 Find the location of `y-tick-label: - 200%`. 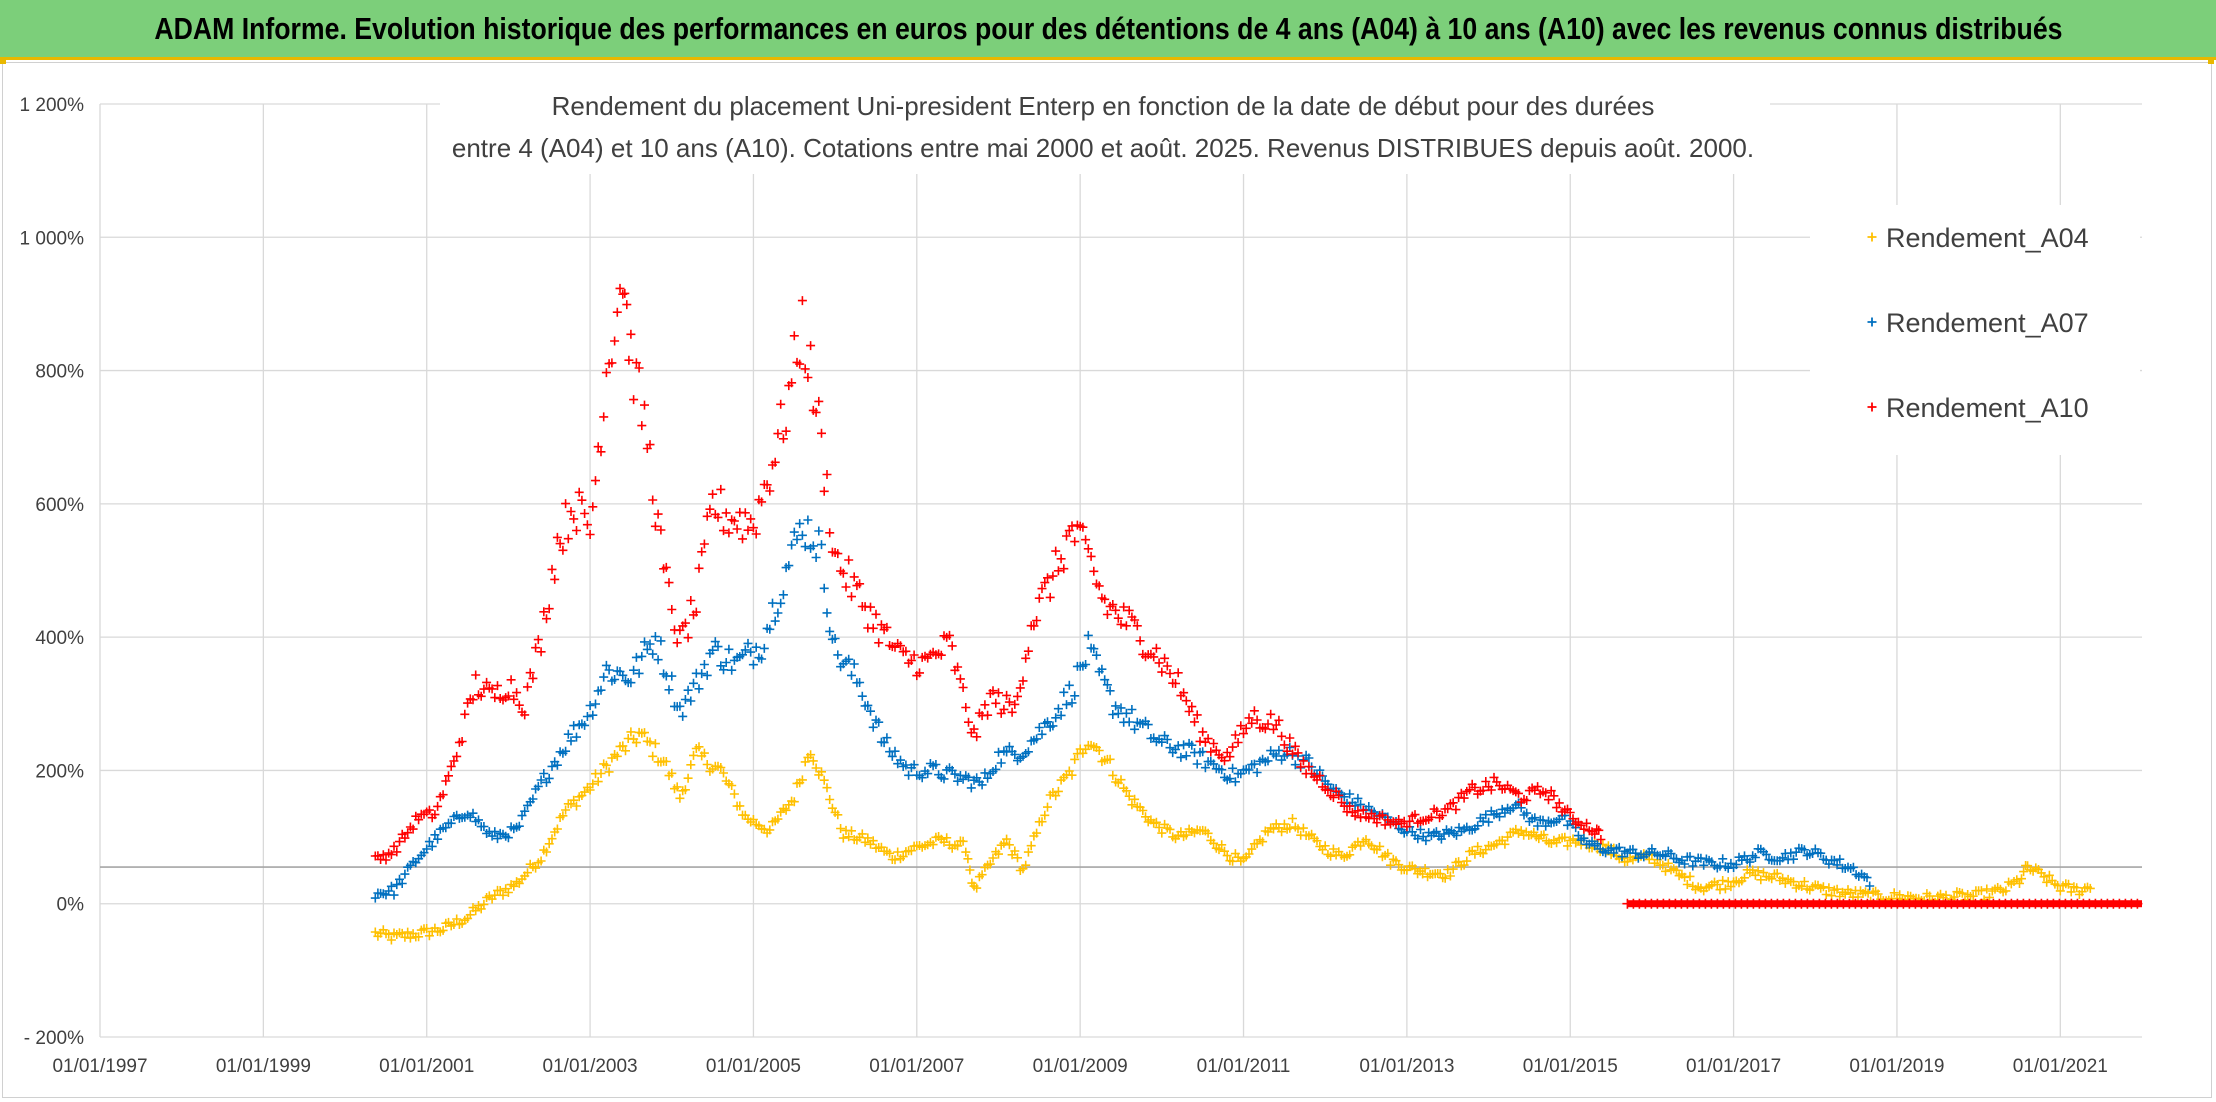

y-tick-label: - 200% is located at coordinates (54, 1038).